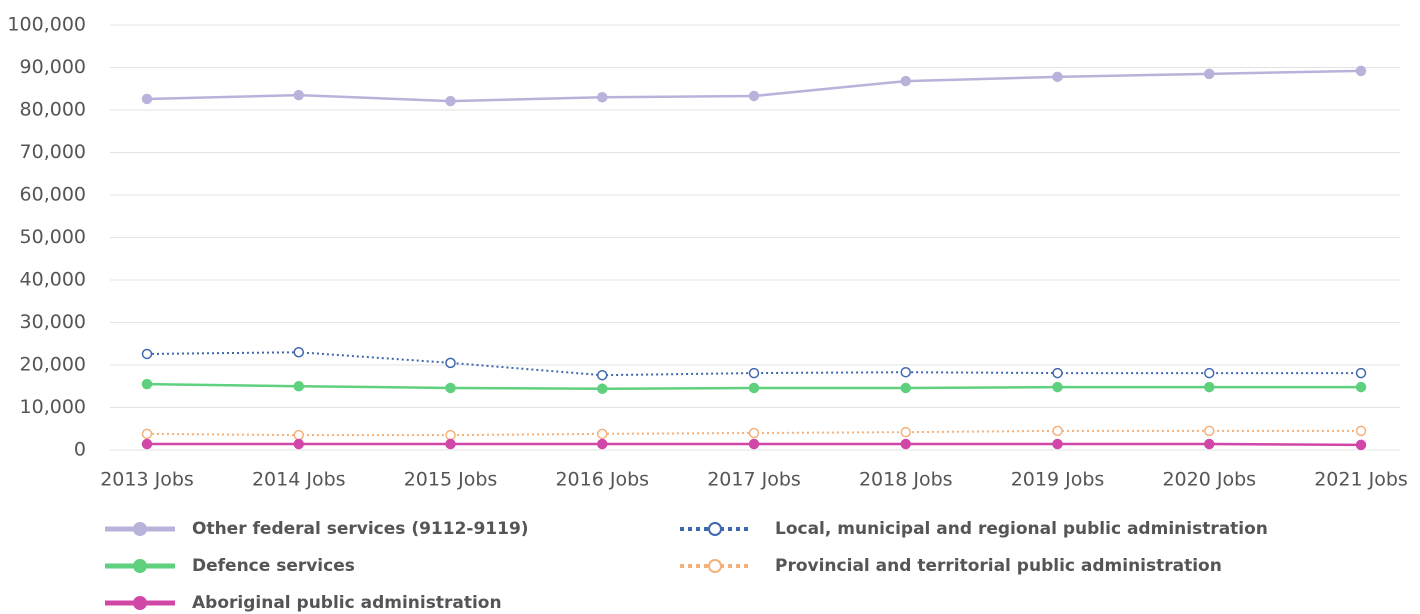 The width and height of the screenshot is (1420, 614). I want to click on legend-label: Aboriginal public administration, so click(347, 603).